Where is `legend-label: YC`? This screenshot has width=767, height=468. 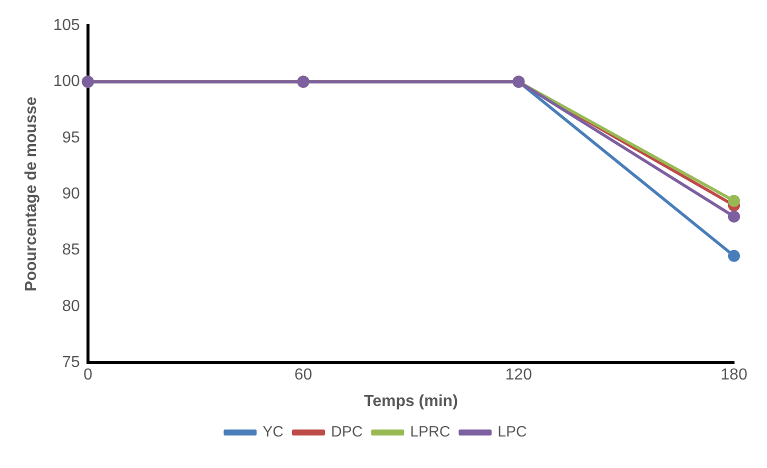
legend-label: YC is located at coordinates (273, 432).